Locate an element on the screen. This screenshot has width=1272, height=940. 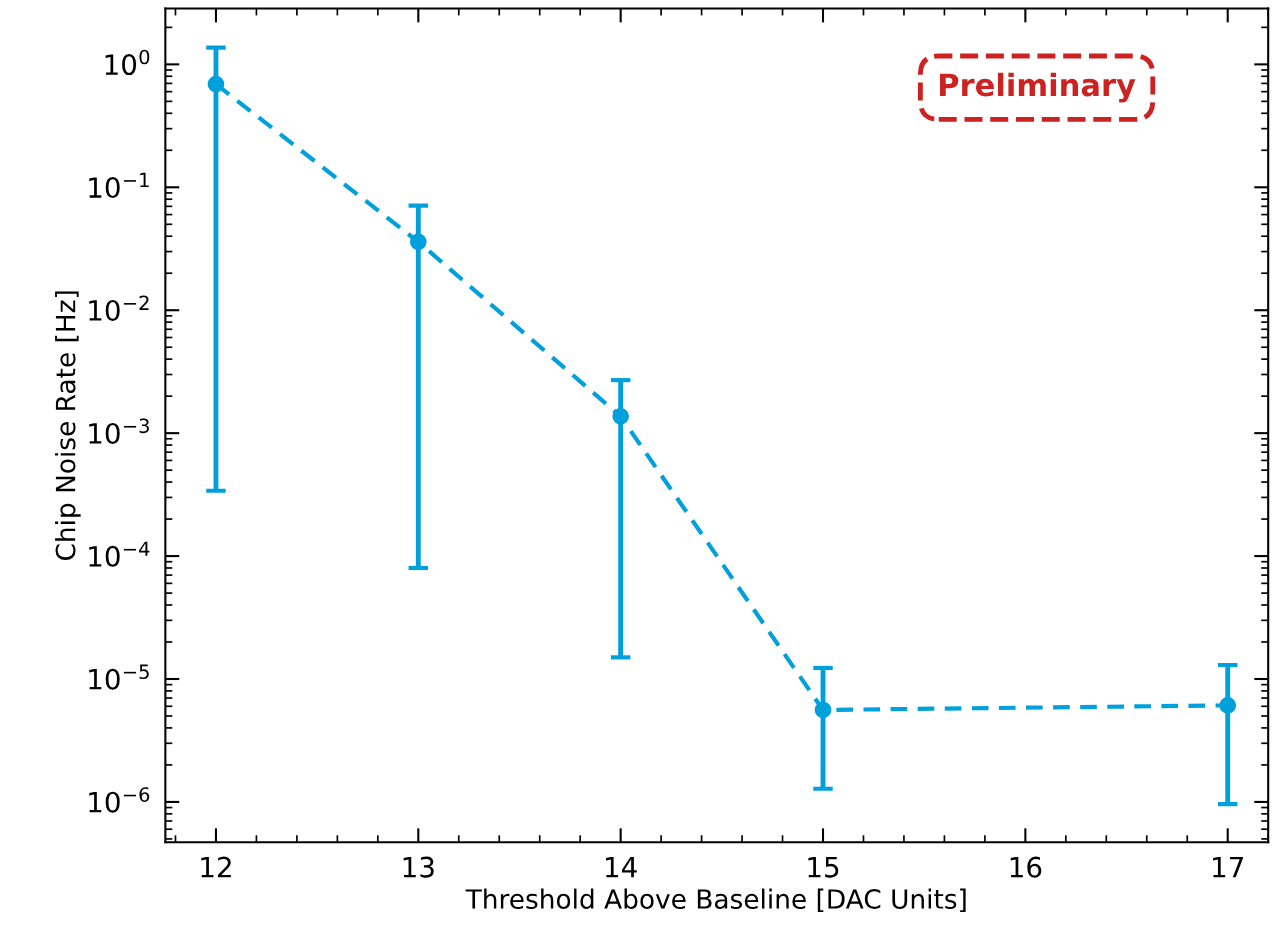
x-tick-label: 15 is located at coordinates (823, 867).